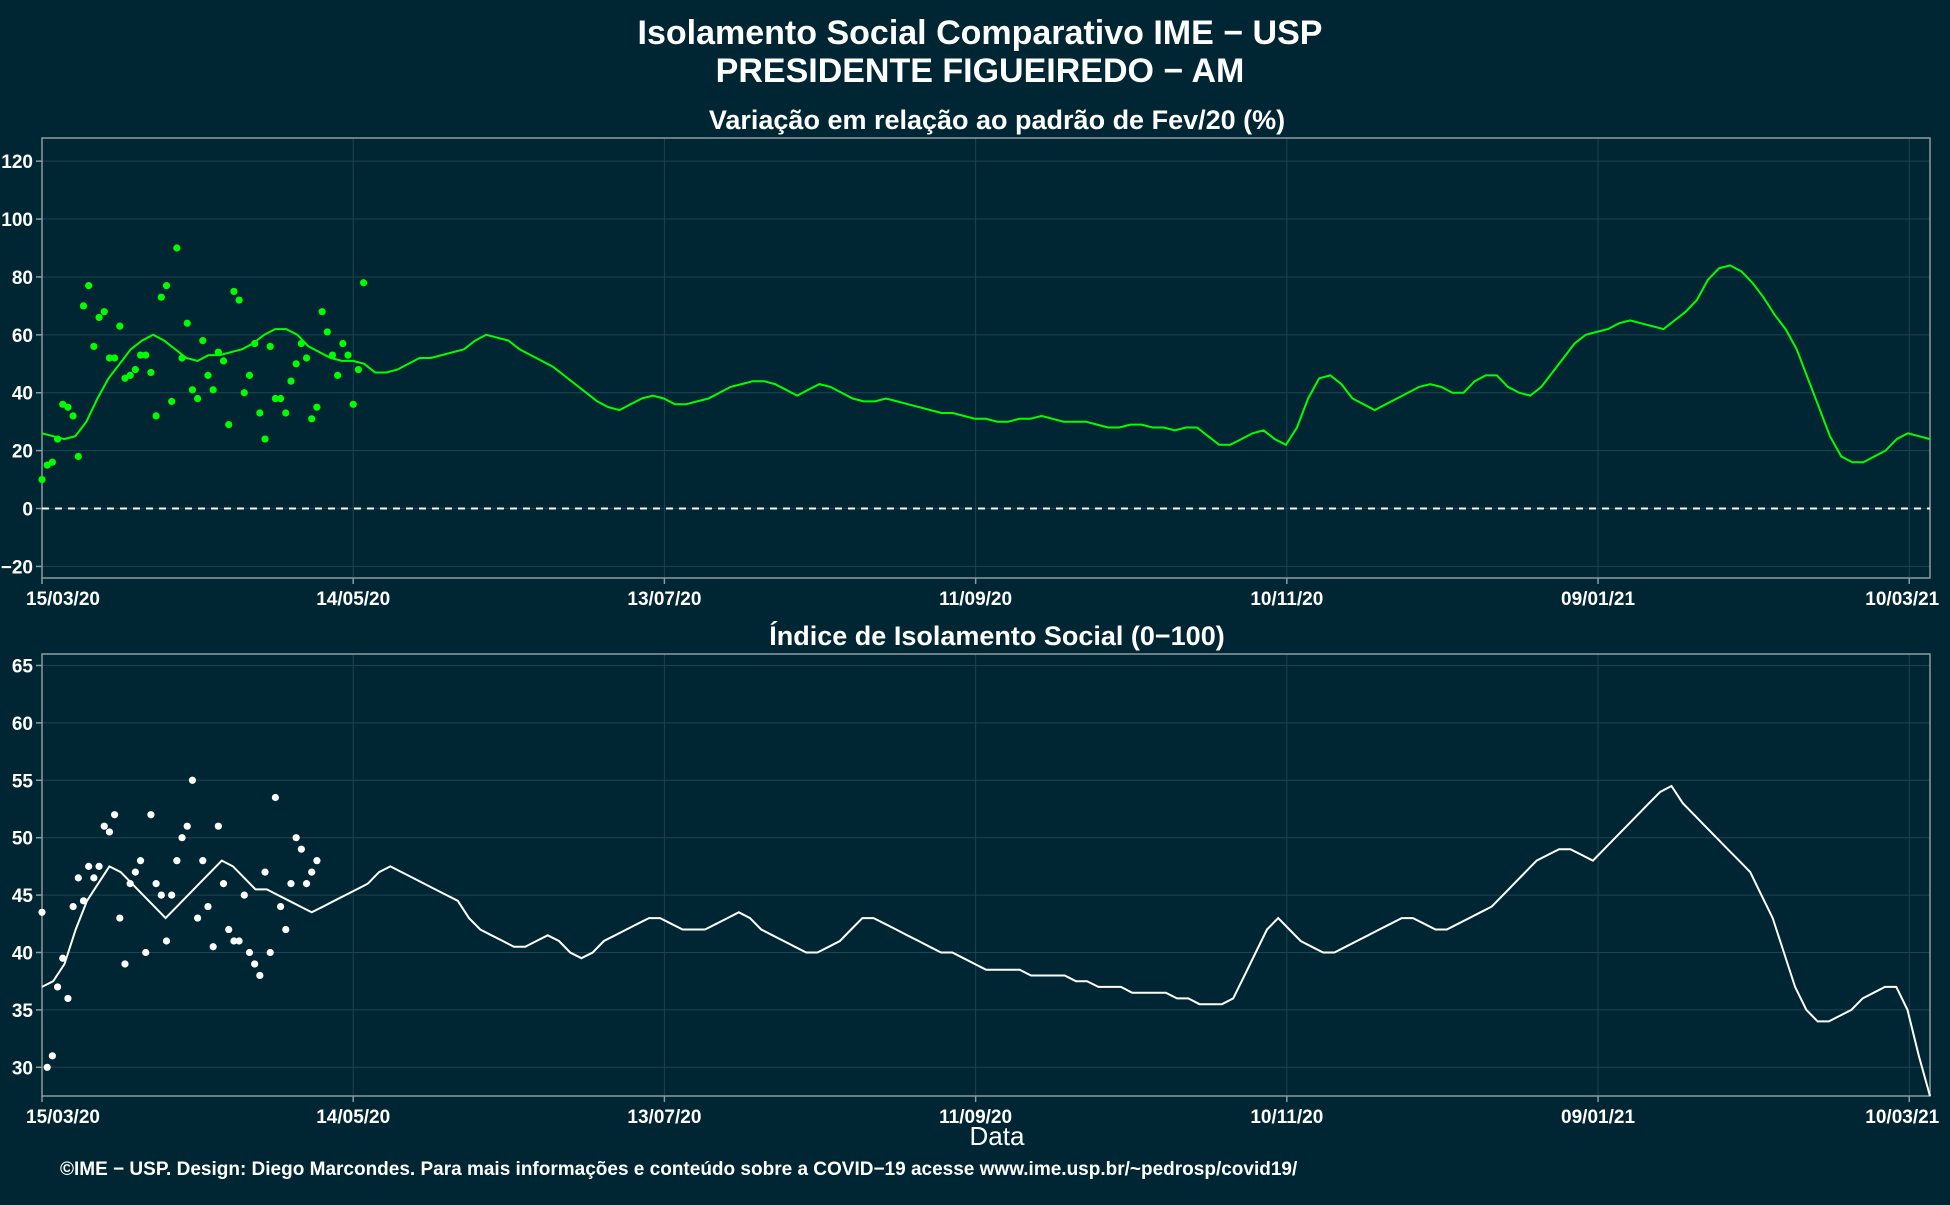 This screenshot has width=1950, height=1205. What do you see at coordinates (22, 394) in the screenshot?
I see `variation-y-tick-label: 40` at bounding box center [22, 394].